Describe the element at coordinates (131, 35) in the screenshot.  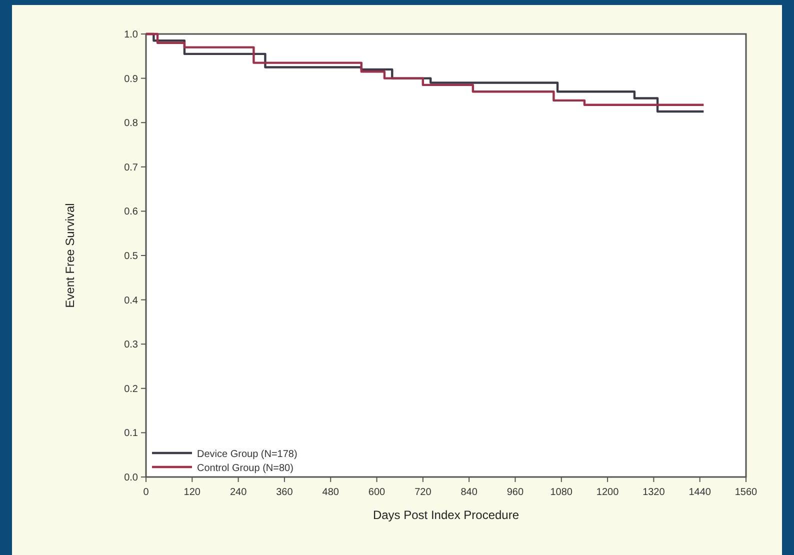
I see `y-tick-label: 1.0` at that location.